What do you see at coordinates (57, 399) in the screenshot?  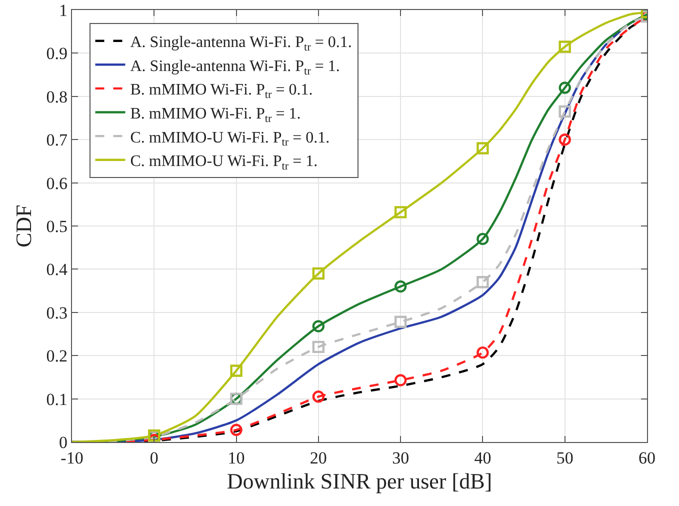 I see `y-tick-label: 0.1` at bounding box center [57, 399].